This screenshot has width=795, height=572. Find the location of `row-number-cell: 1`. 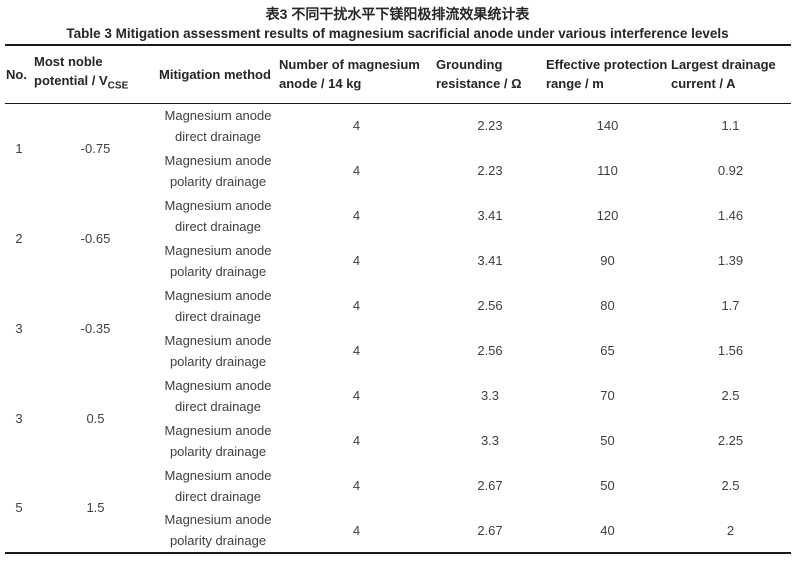

row-number-cell: 1 is located at coordinates (19, 148).